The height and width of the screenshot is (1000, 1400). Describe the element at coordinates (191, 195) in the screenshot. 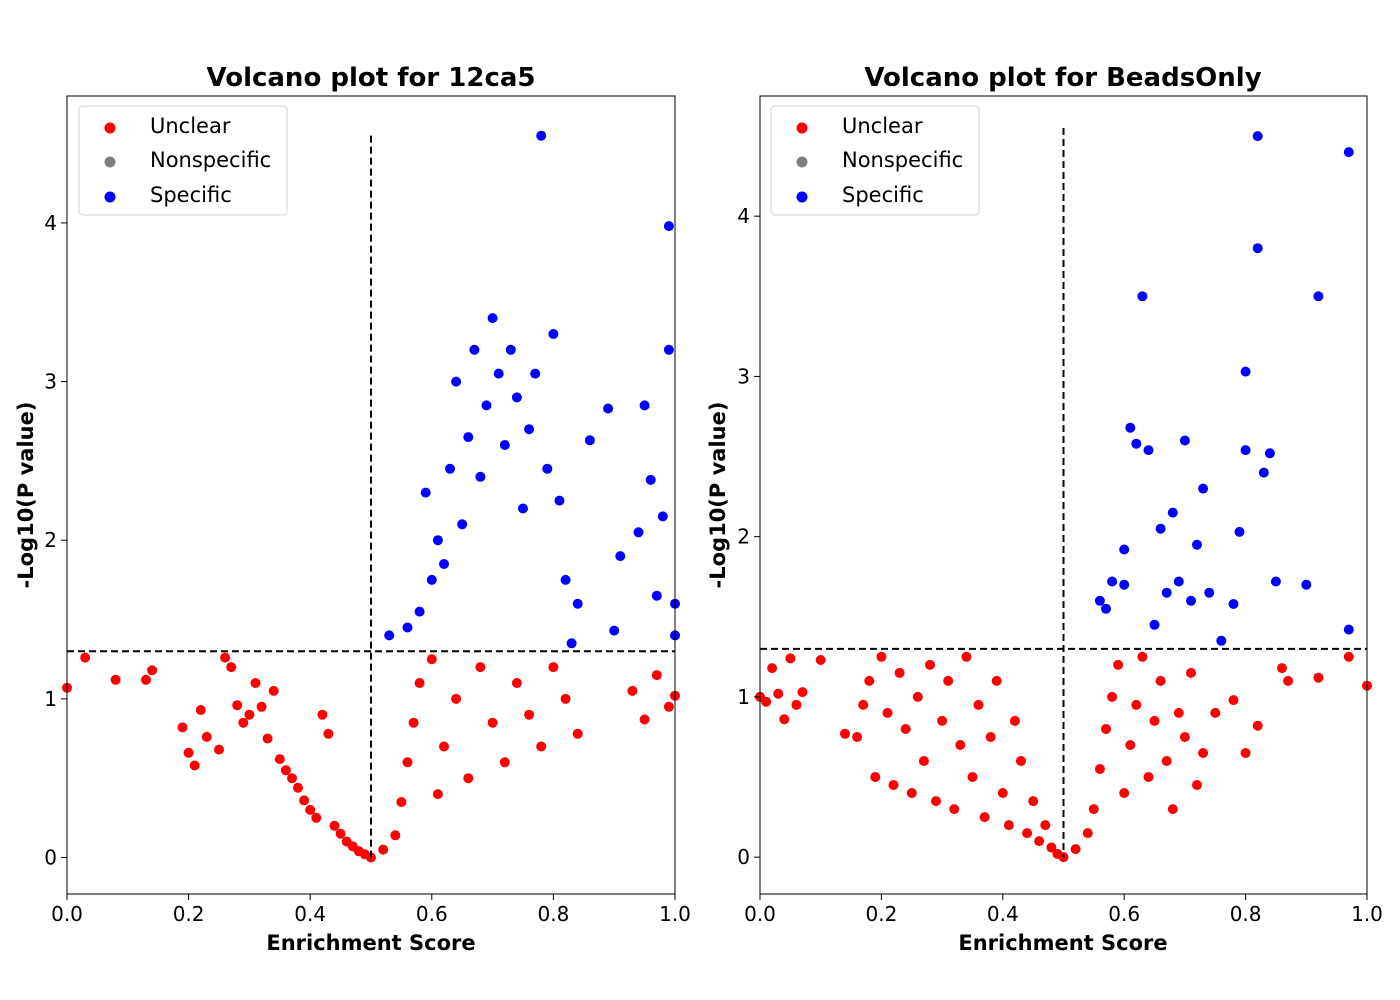

I see `legend-label-specific: Specific` at that location.